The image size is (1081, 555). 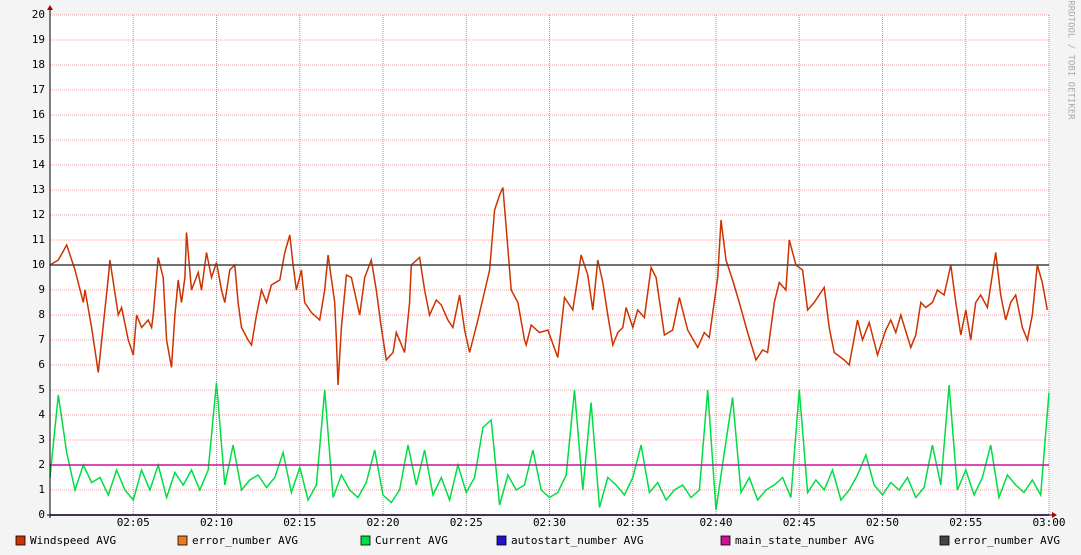 I want to click on y-tick-label: 11, so click(x=38, y=239).